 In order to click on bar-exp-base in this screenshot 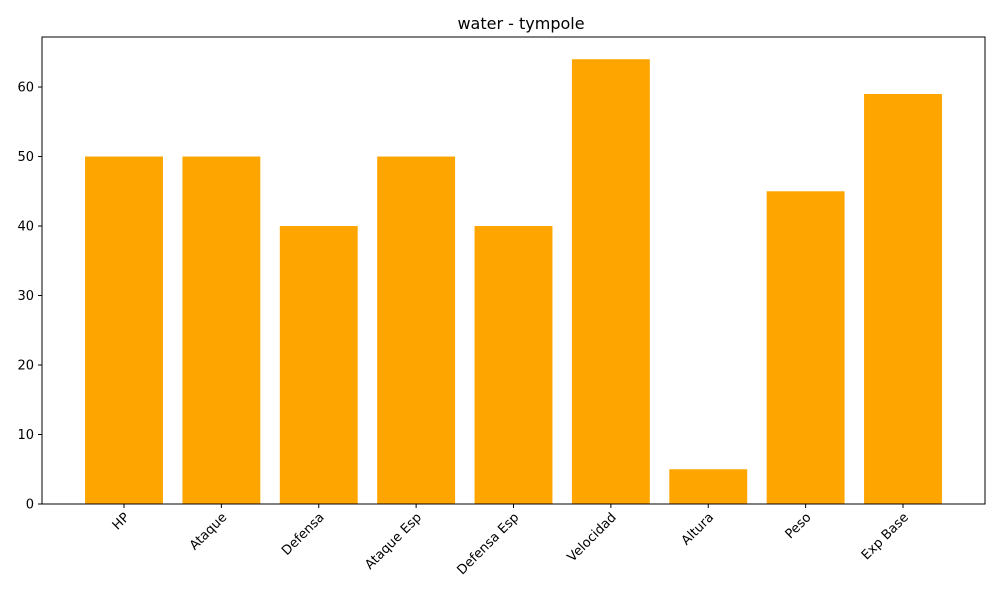, I will do `click(903, 299)`.